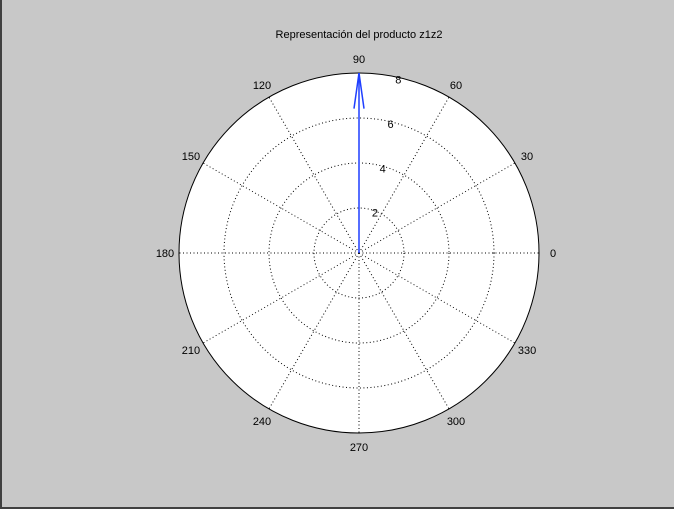 Image resolution: width=674 pixels, height=509 pixels. Describe the element at coordinates (398, 81) in the screenshot. I see `radial-tick-label: 8` at that location.